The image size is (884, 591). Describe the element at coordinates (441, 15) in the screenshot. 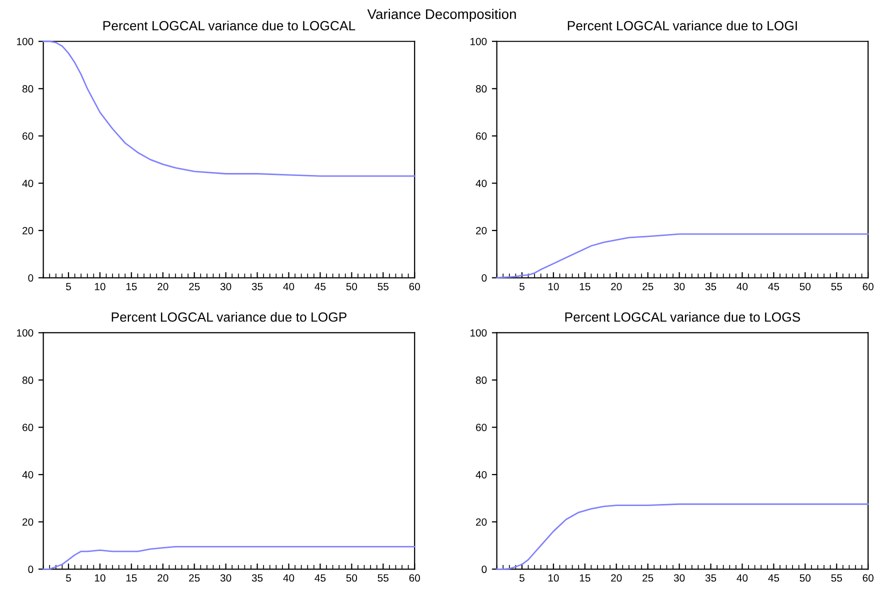

I see `text: Variance Decomposition` at that location.